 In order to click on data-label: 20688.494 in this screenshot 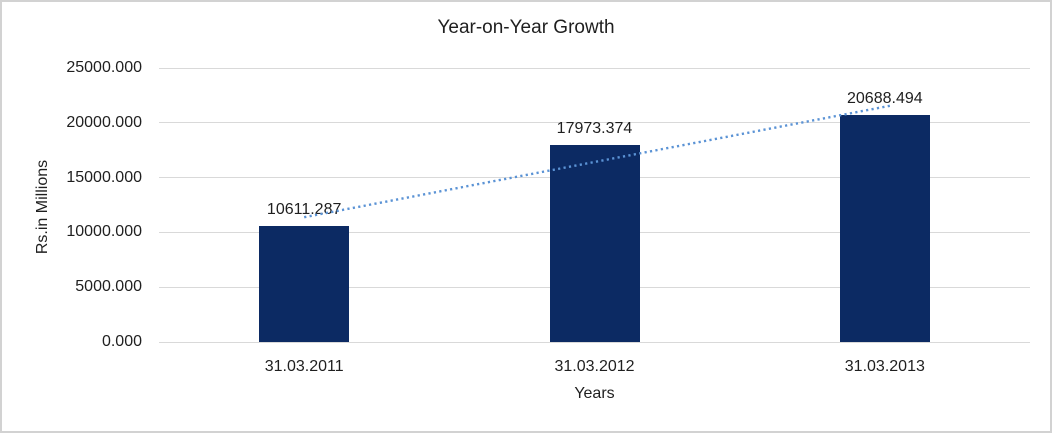, I will do `click(885, 99)`.